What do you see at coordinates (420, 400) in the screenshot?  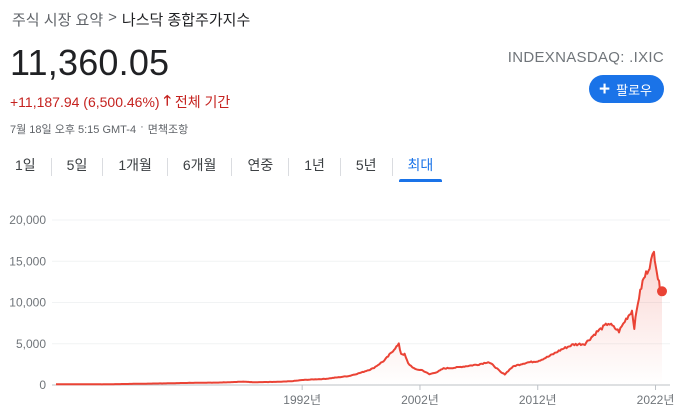 I see `x-tick-label: 2002년` at bounding box center [420, 400].